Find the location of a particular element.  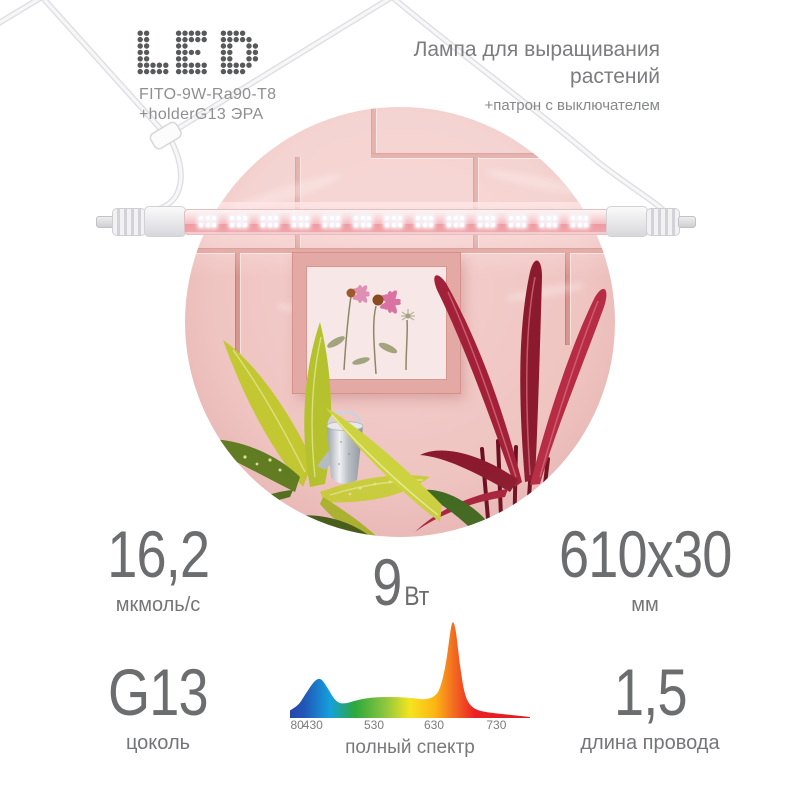

cable-unit: длина провода is located at coordinates (650, 742).